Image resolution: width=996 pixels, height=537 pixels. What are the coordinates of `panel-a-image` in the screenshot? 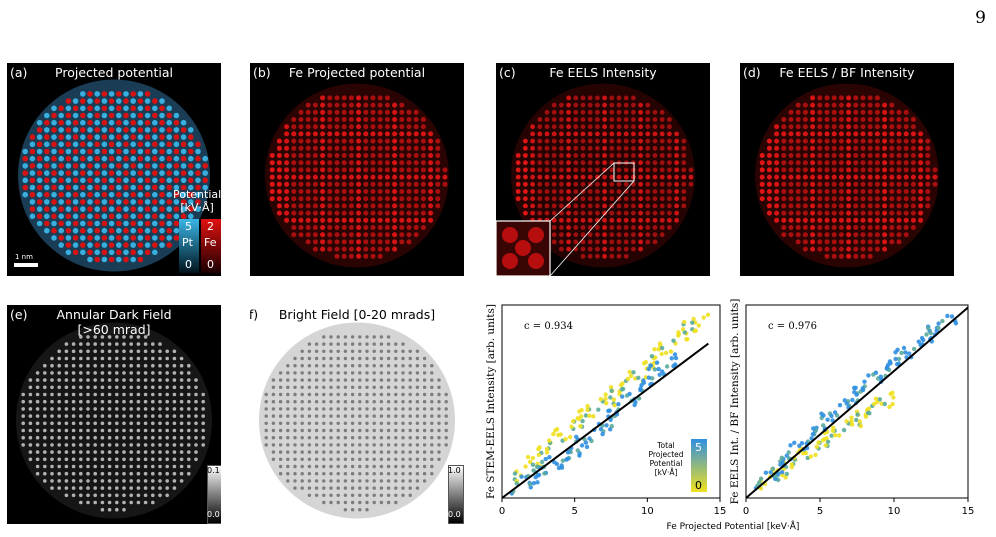 It's located at (114, 175).